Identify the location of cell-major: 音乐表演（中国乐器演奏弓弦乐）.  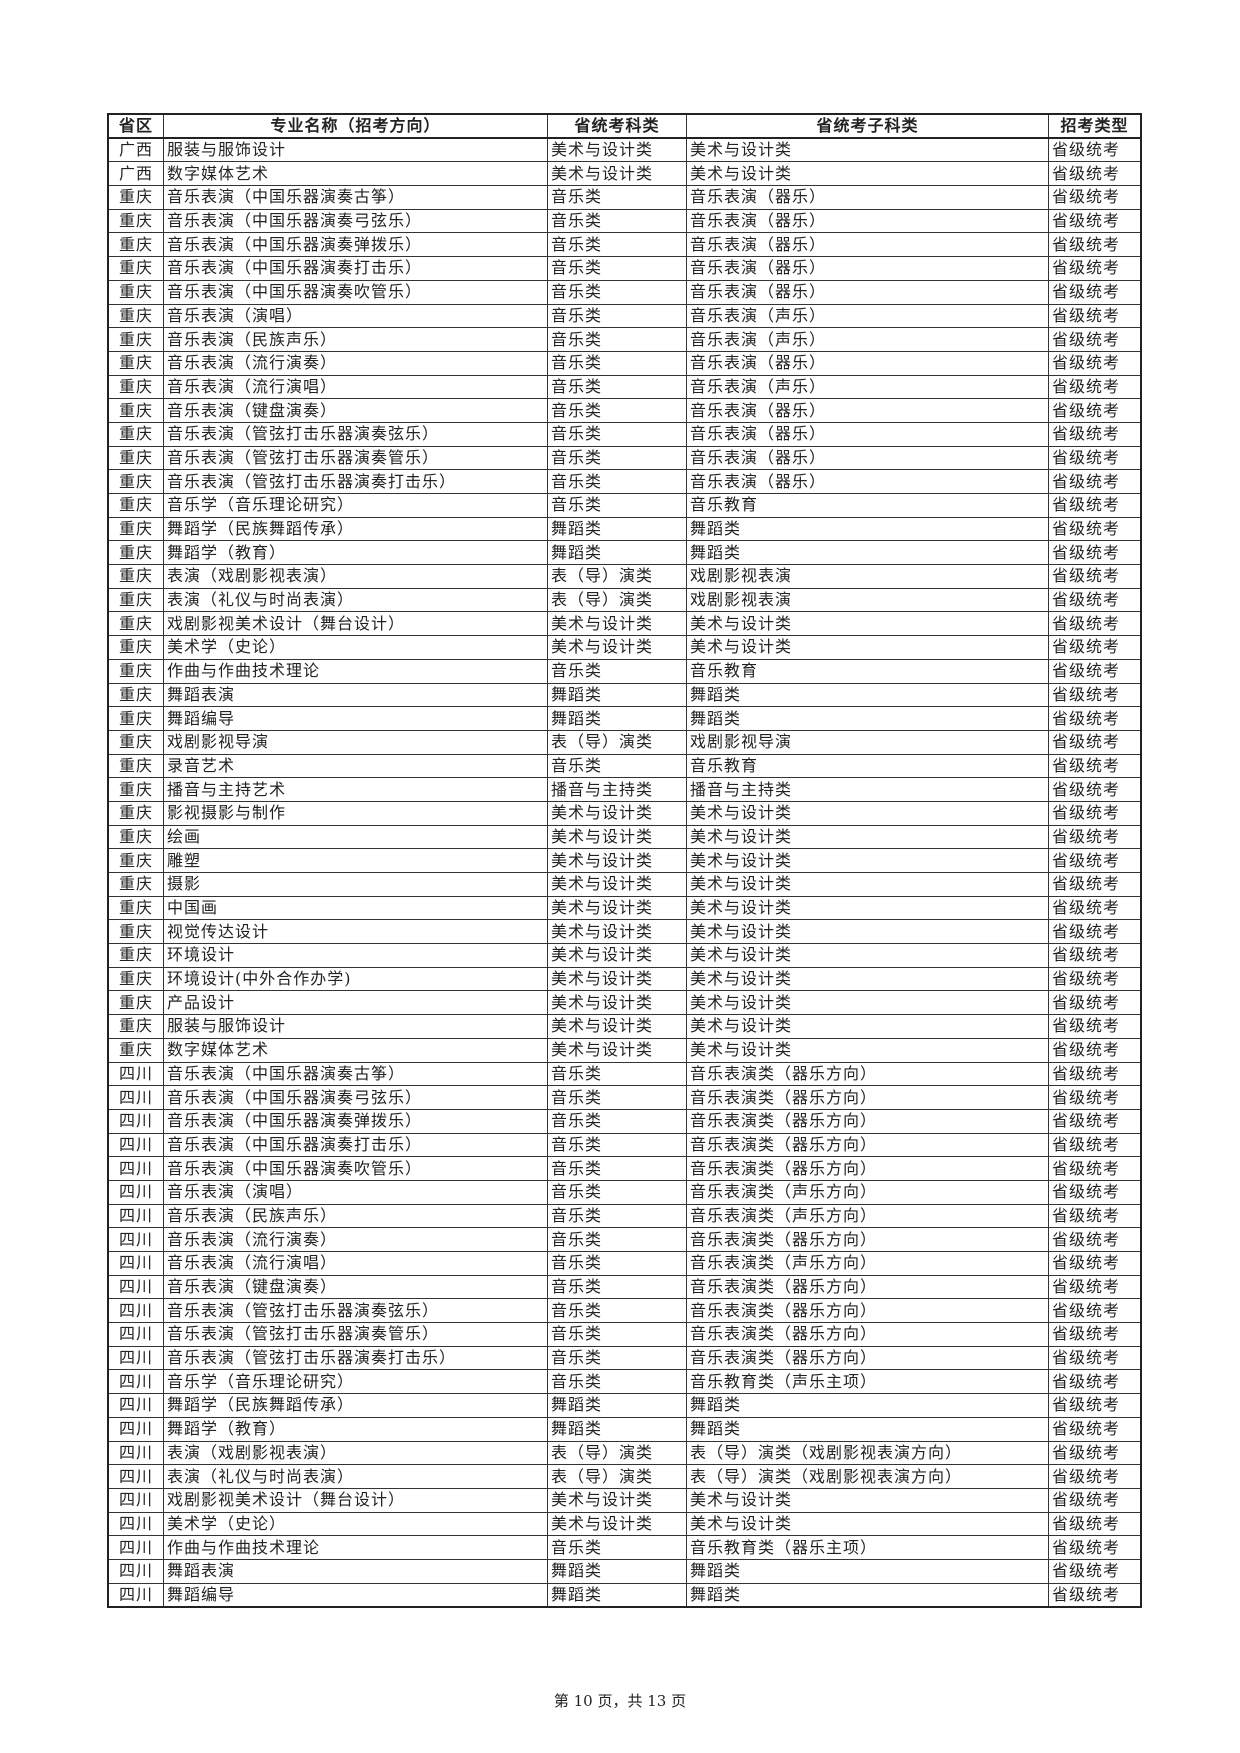
(355, 1097).